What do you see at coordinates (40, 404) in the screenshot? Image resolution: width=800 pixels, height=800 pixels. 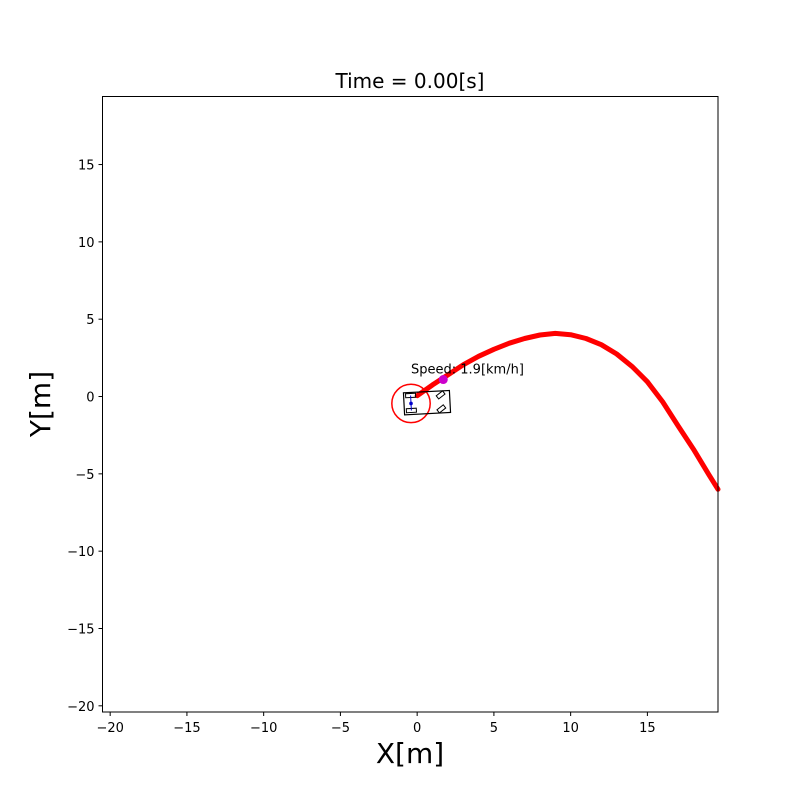 I see `y-axis-label: Y[m]` at bounding box center [40, 404].